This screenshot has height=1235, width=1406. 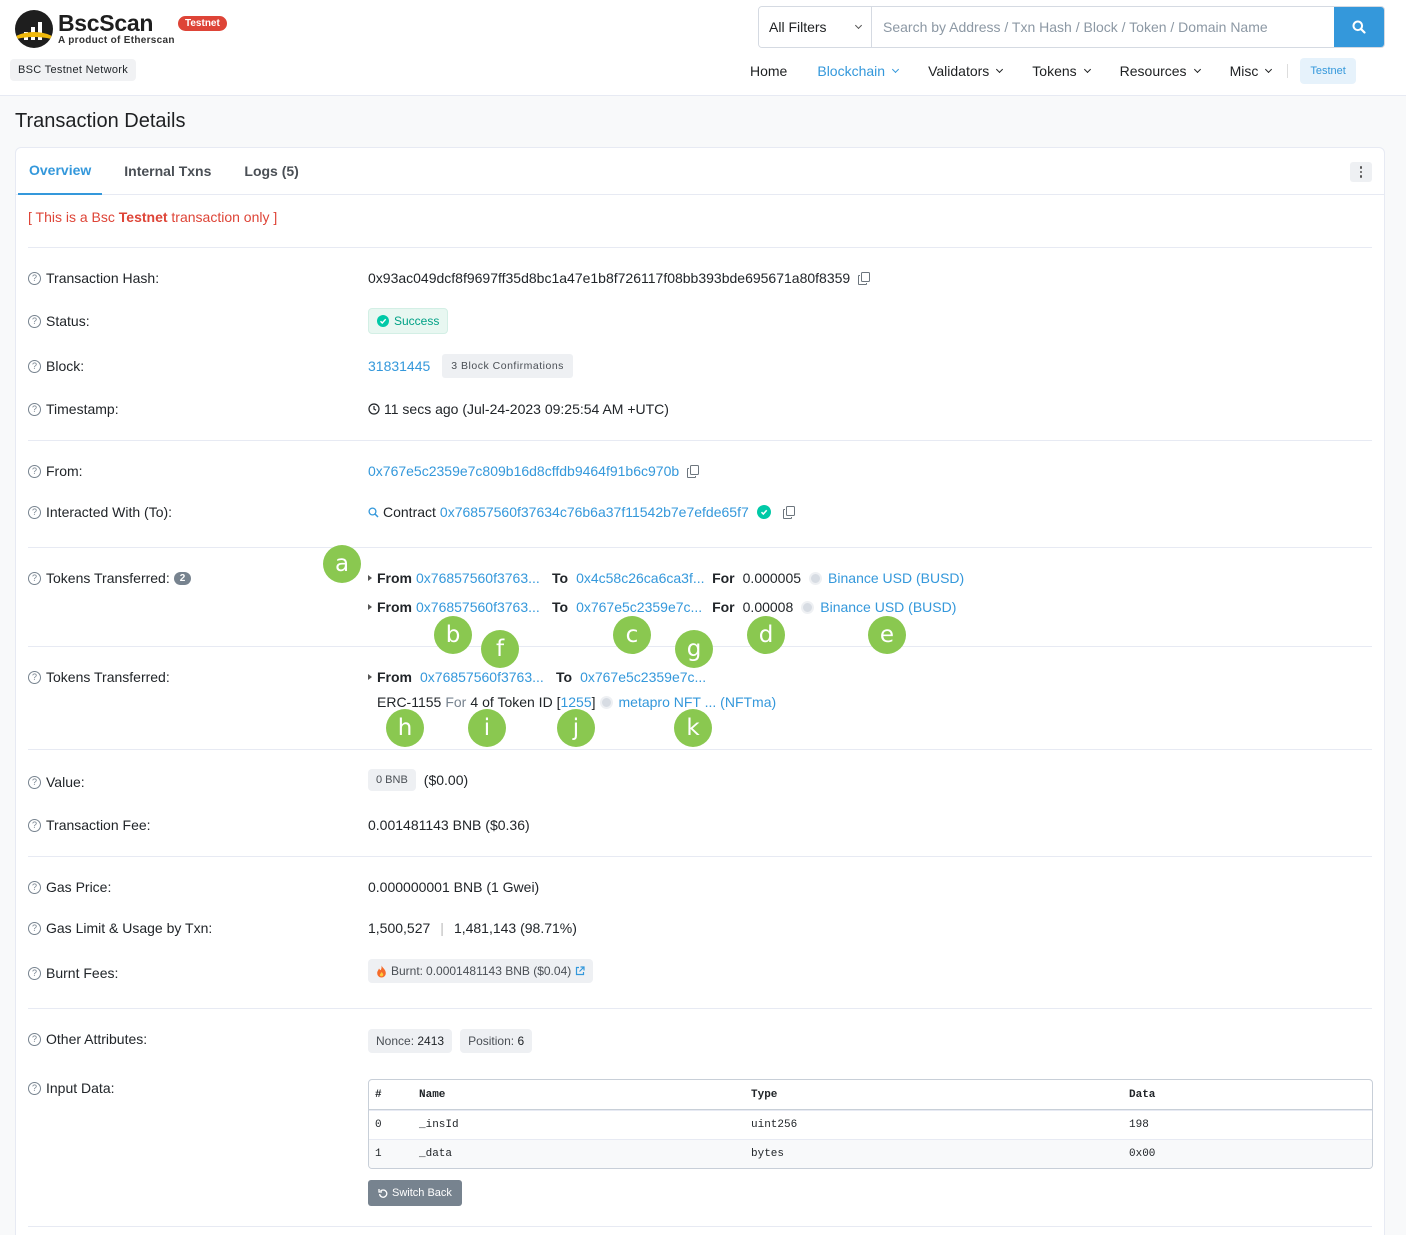 I want to click on status-label-text: Status:, so click(x=68, y=321).